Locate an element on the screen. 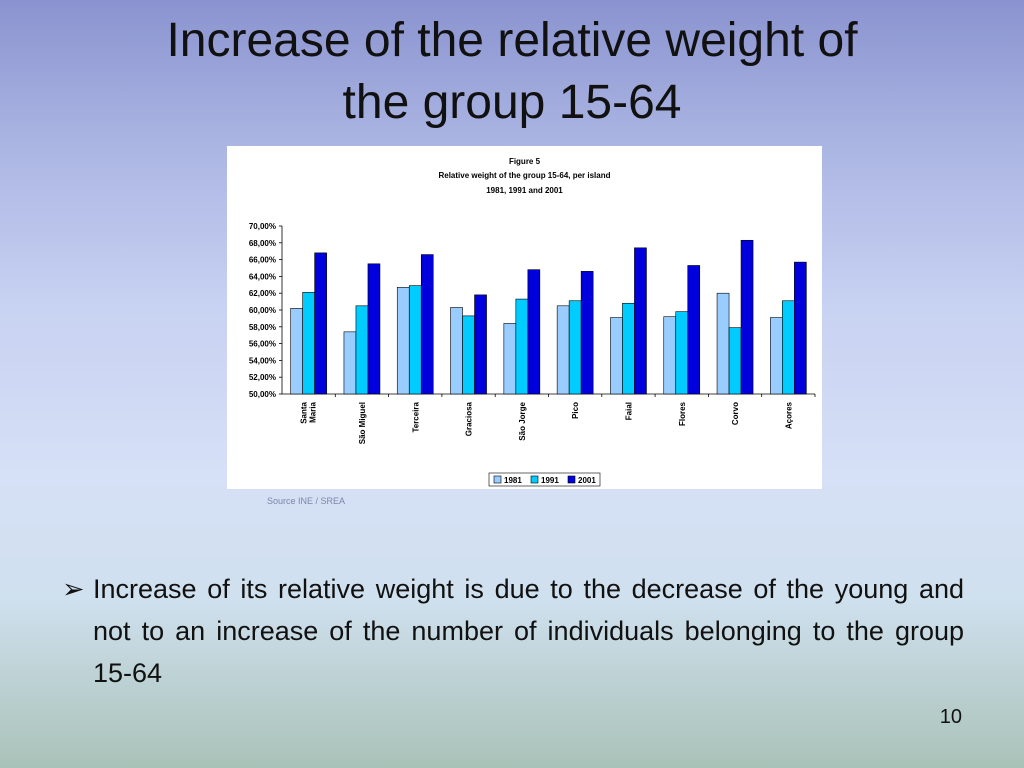 The image size is (1024, 768). x-category-label: Graciosa is located at coordinates (469, 418).